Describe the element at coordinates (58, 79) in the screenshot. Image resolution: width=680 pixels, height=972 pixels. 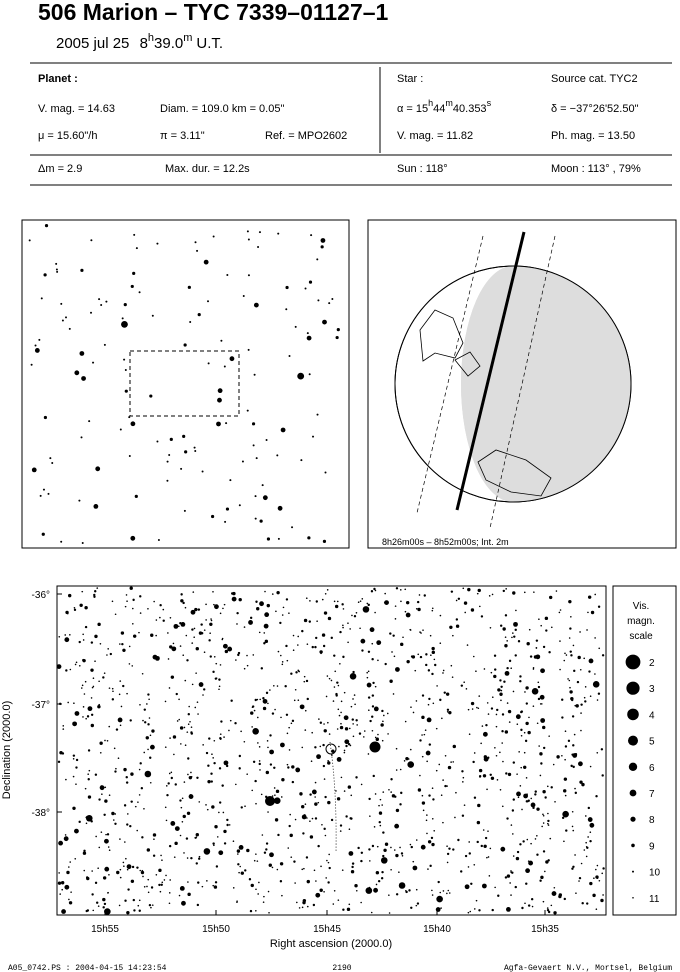
I see `planet-heading: Planet :` at that location.